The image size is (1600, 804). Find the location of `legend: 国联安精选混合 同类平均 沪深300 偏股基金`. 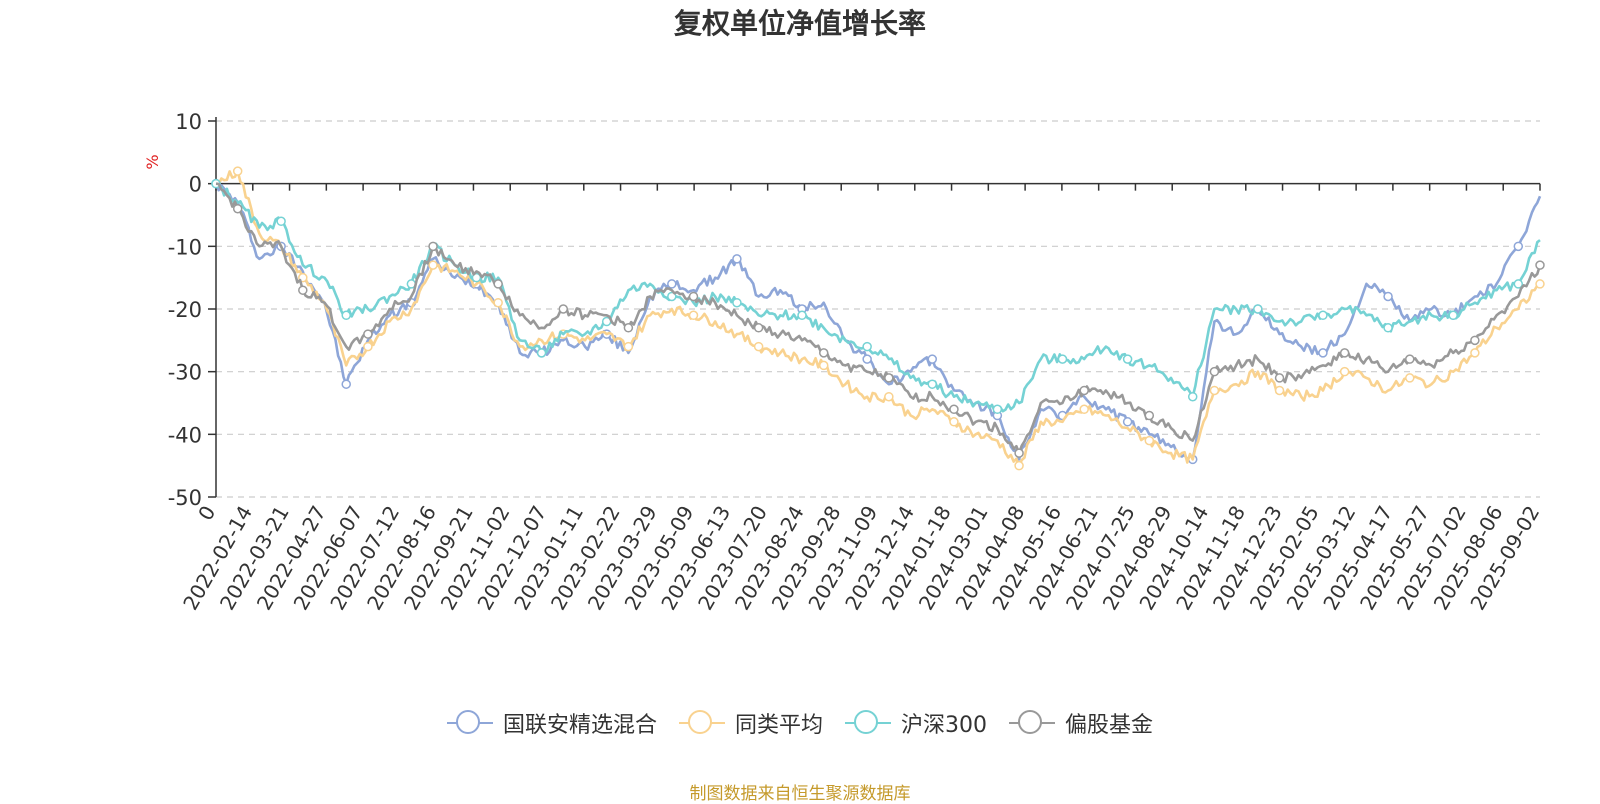

legend: 国联安精选混合 同类平均 沪深300 偏股基金 is located at coordinates (800, 723).